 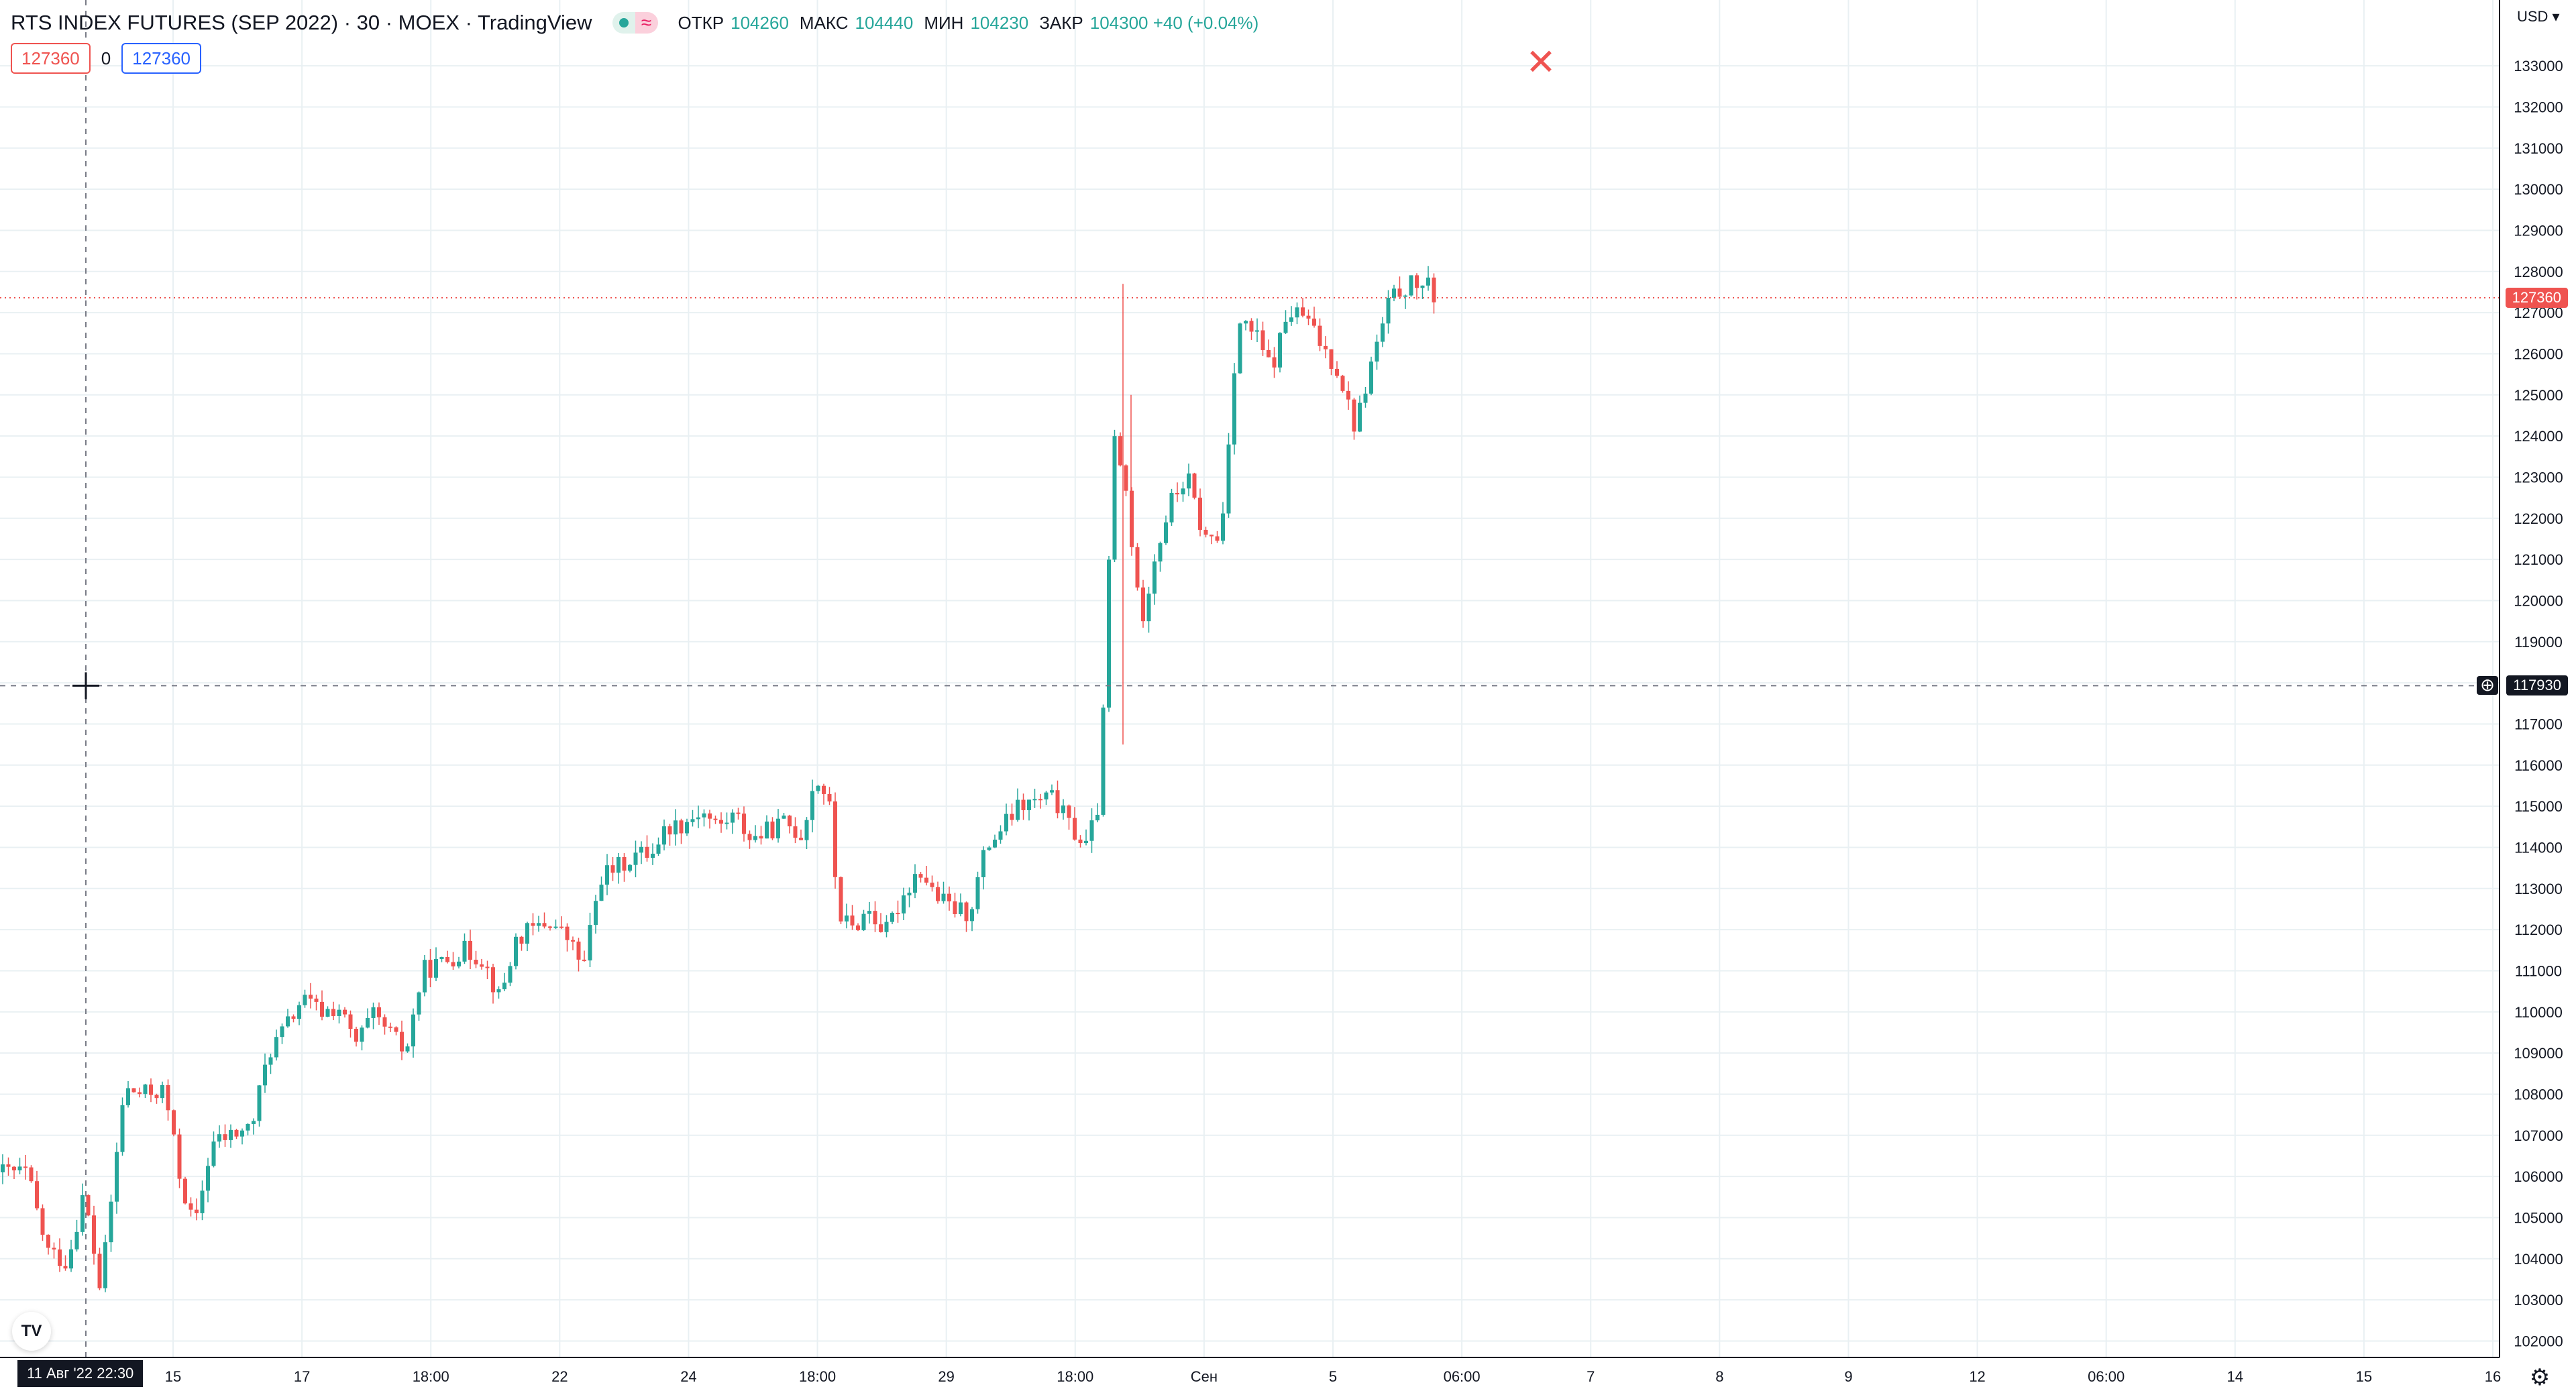 What do you see at coordinates (2538, 148) in the screenshot?
I see `price-tick-label: 131000` at bounding box center [2538, 148].